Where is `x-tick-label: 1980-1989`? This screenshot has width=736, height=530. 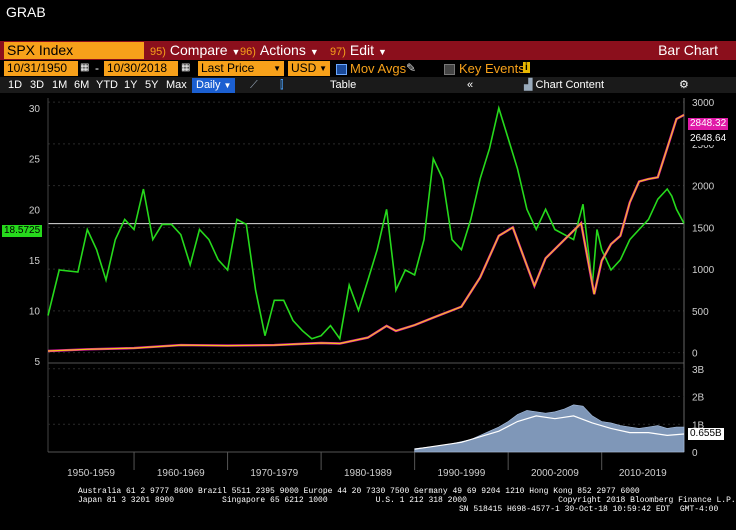
x-tick-label: 1980-1989 is located at coordinates (368, 473).